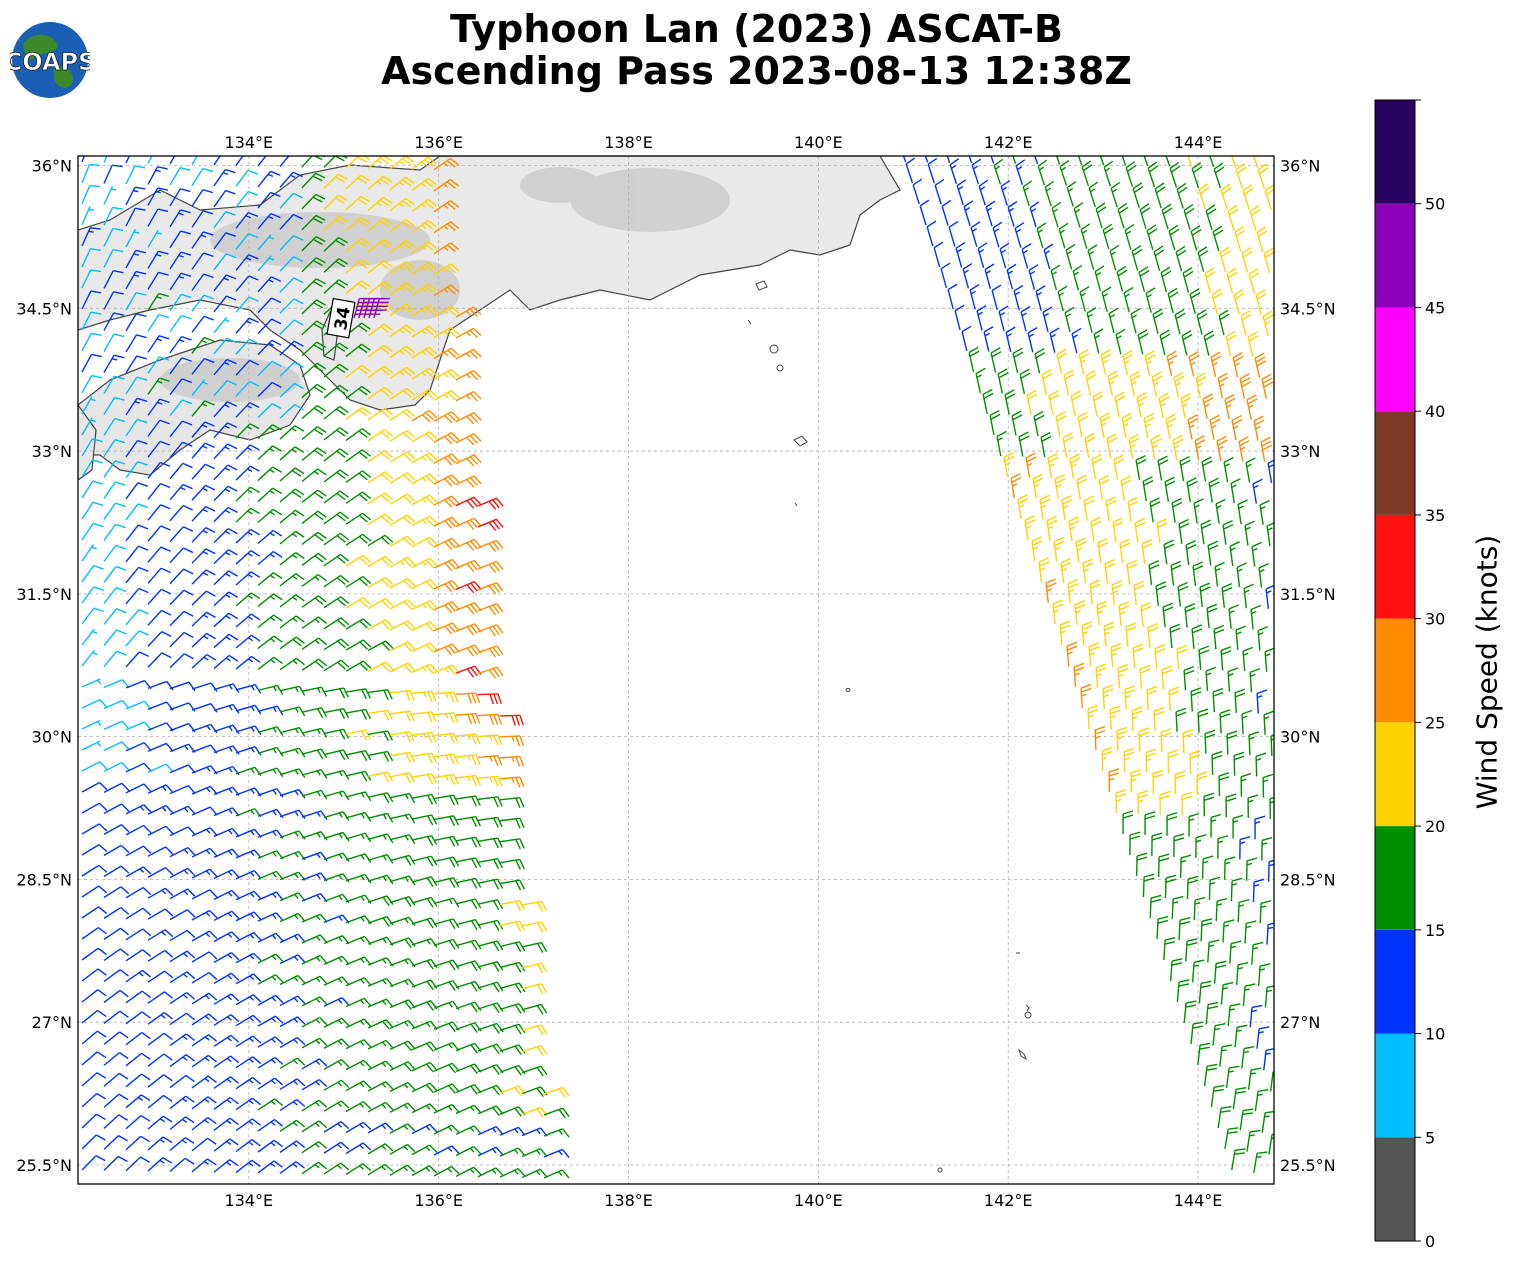 The width and height of the screenshot is (1513, 1264). Describe the element at coordinates (756, 29) in the screenshot. I see `chart-title: Typhoon Lan (2023) ASCAT-B` at that location.